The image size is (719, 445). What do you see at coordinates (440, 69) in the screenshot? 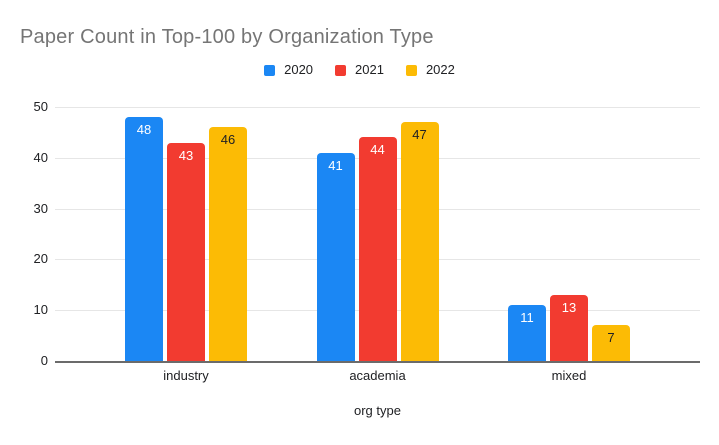
I see `legend-label-2022: 2022` at bounding box center [440, 69].